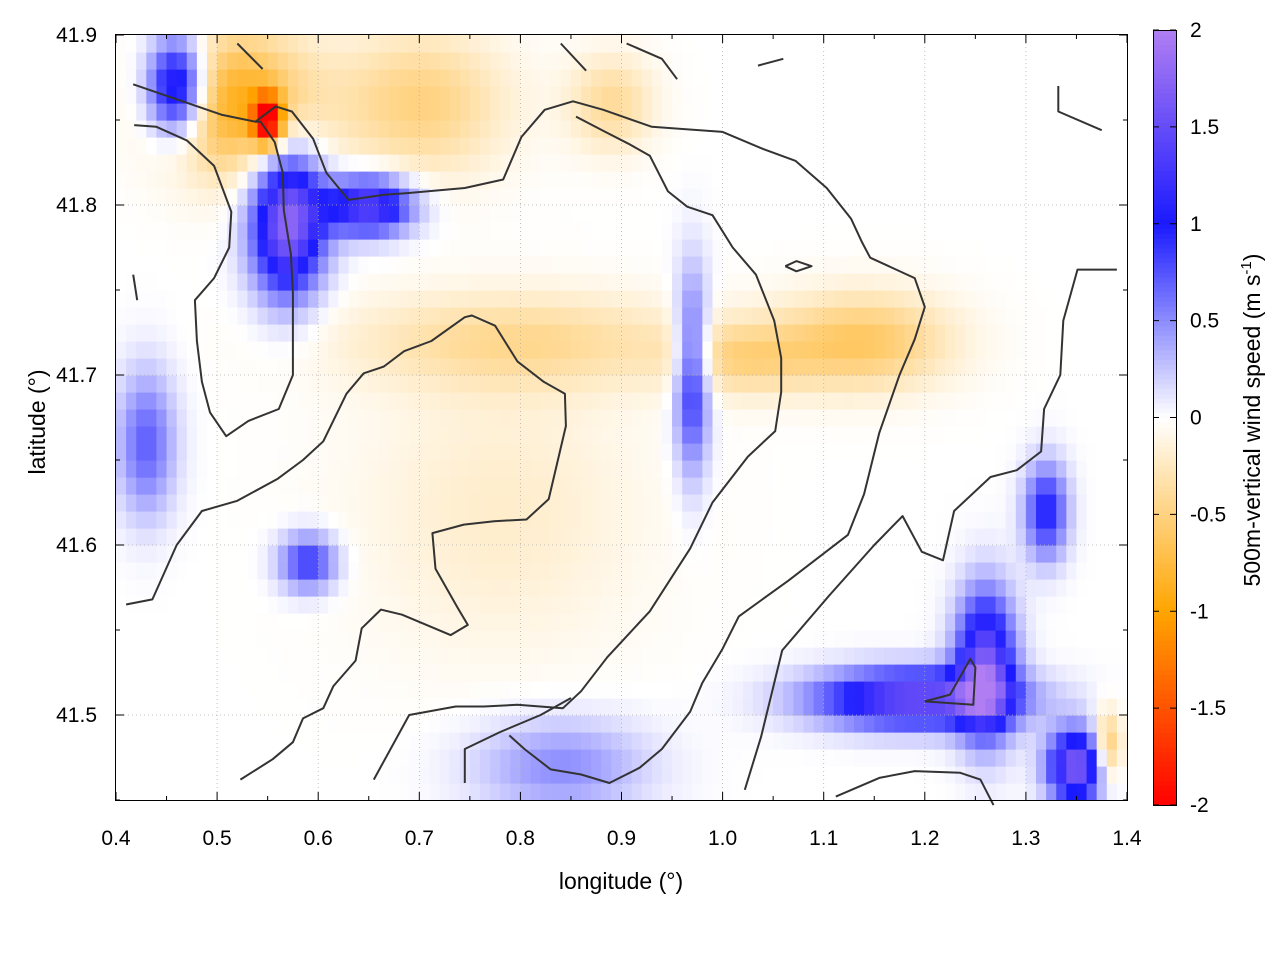  What do you see at coordinates (76, 375) in the screenshot?
I see `y-tick-label: 41.7` at bounding box center [76, 375].